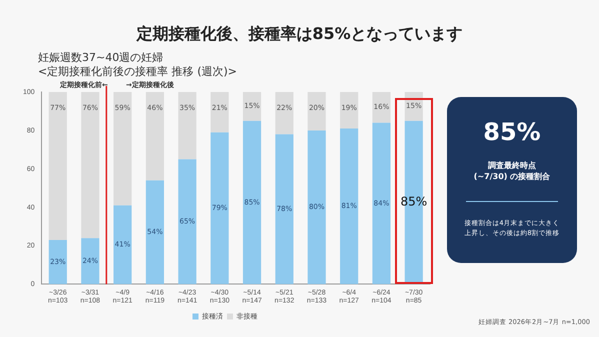 This screenshot has height=337, width=599. I want to click on chart-subtitle: 妊娠週数37~40週の妊婦 <定期接種化前後の接種率 推移 (週次)>, so click(138, 65).